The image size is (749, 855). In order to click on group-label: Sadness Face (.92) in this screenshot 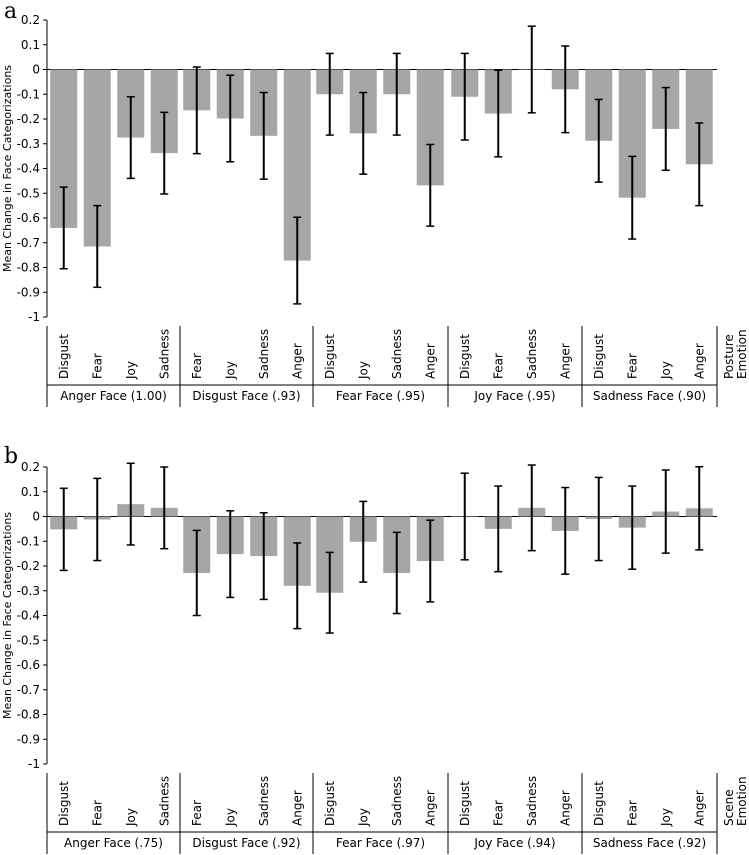, I will do `click(649, 843)`.